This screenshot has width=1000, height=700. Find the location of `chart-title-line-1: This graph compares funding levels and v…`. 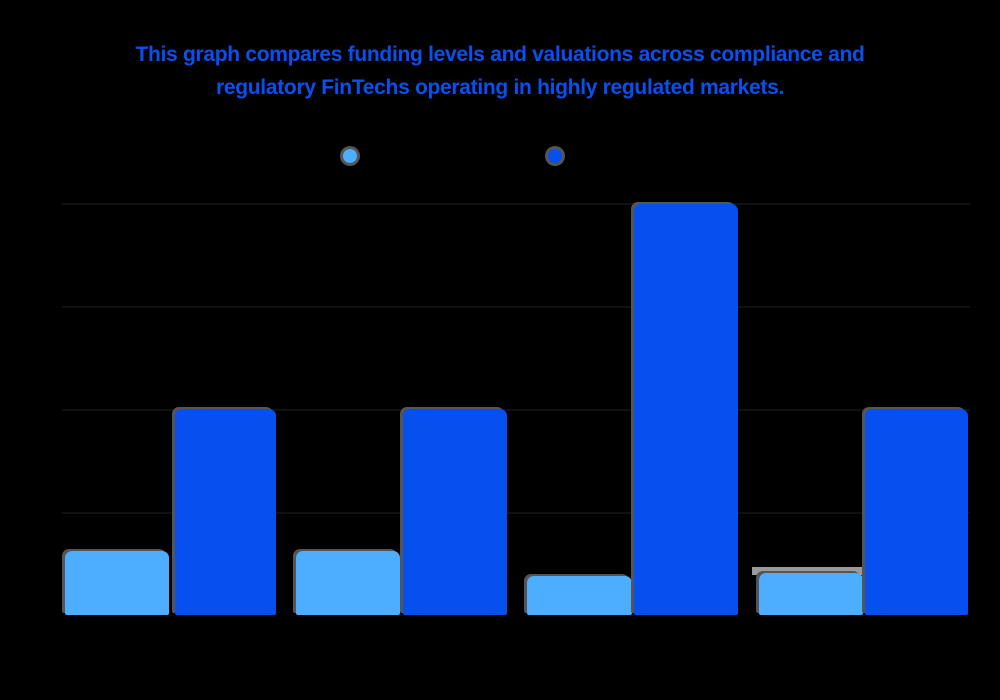

chart-title-line-1: This graph compares funding levels and v… is located at coordinates (500, 54).